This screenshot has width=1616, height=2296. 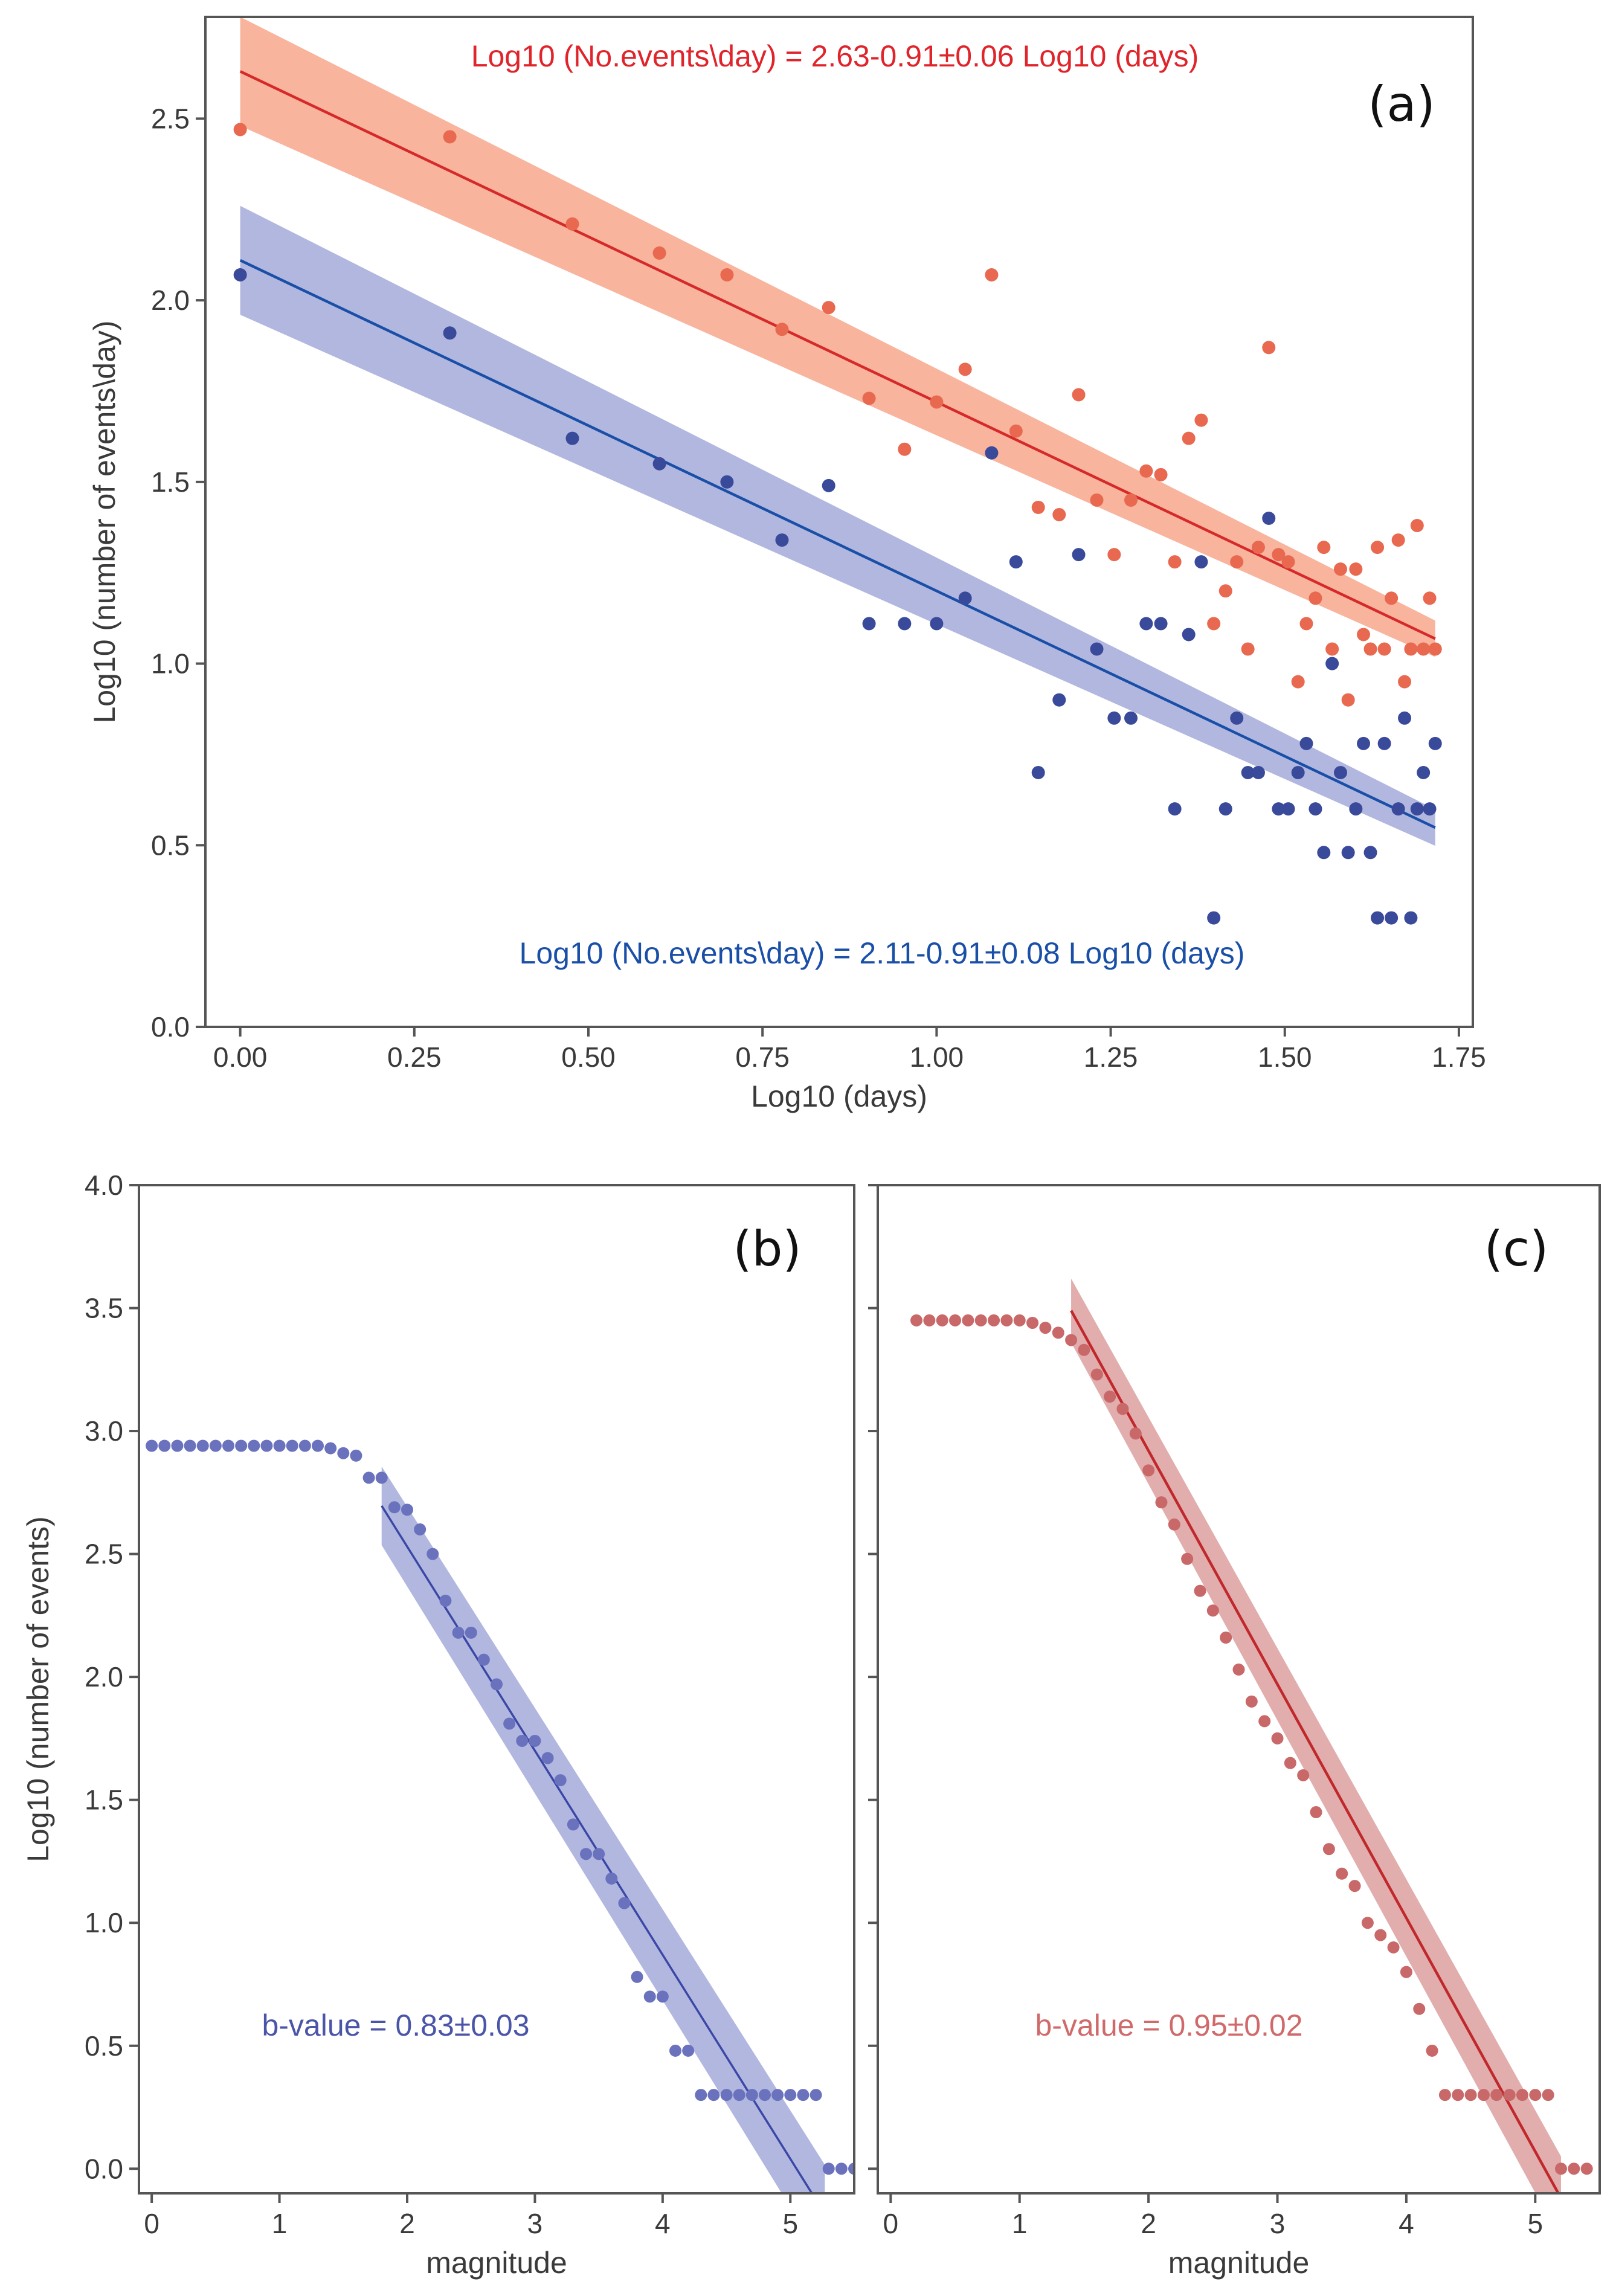 What do you see at coordinates (1148, 2223) in the screenshot?
I see `x-tick-label: 2` at bounding box center [1148, 2223].